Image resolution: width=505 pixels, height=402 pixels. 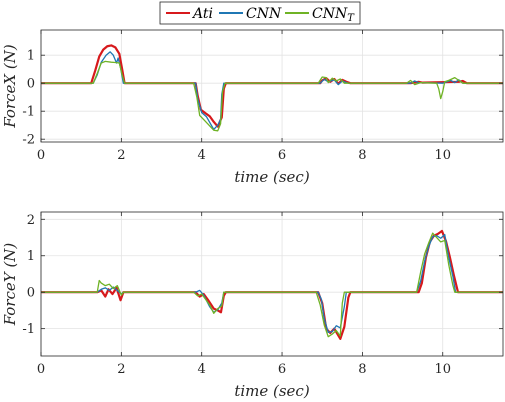 What do you see at coordinates (351, 18) in the screenshot?
I see `legend-label-cnn-t-subscript: T` at bounding box center [351, 18].